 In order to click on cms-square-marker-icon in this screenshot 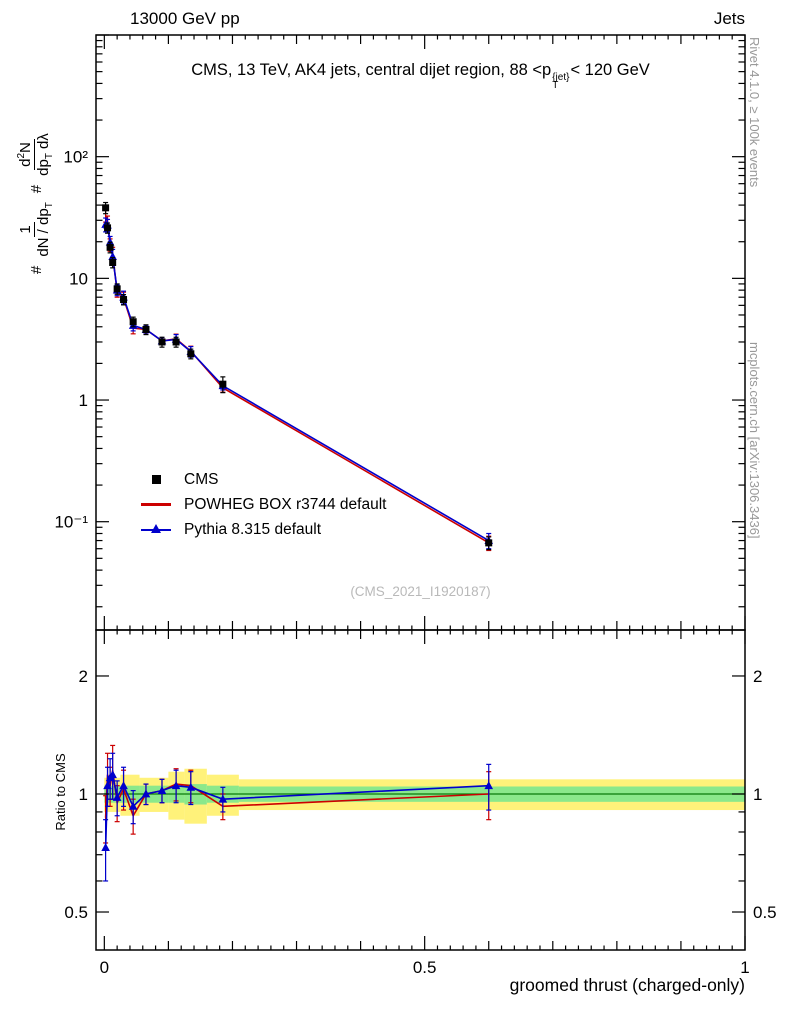, I will do `click(156, 480)`.